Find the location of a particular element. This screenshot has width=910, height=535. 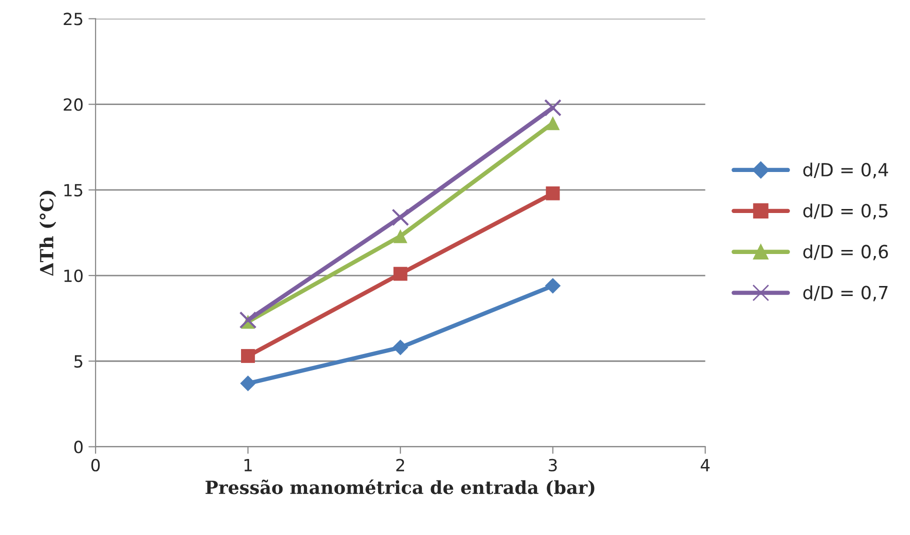

legend-label: d/D = 0,6 is located at coordinates (845, 252).